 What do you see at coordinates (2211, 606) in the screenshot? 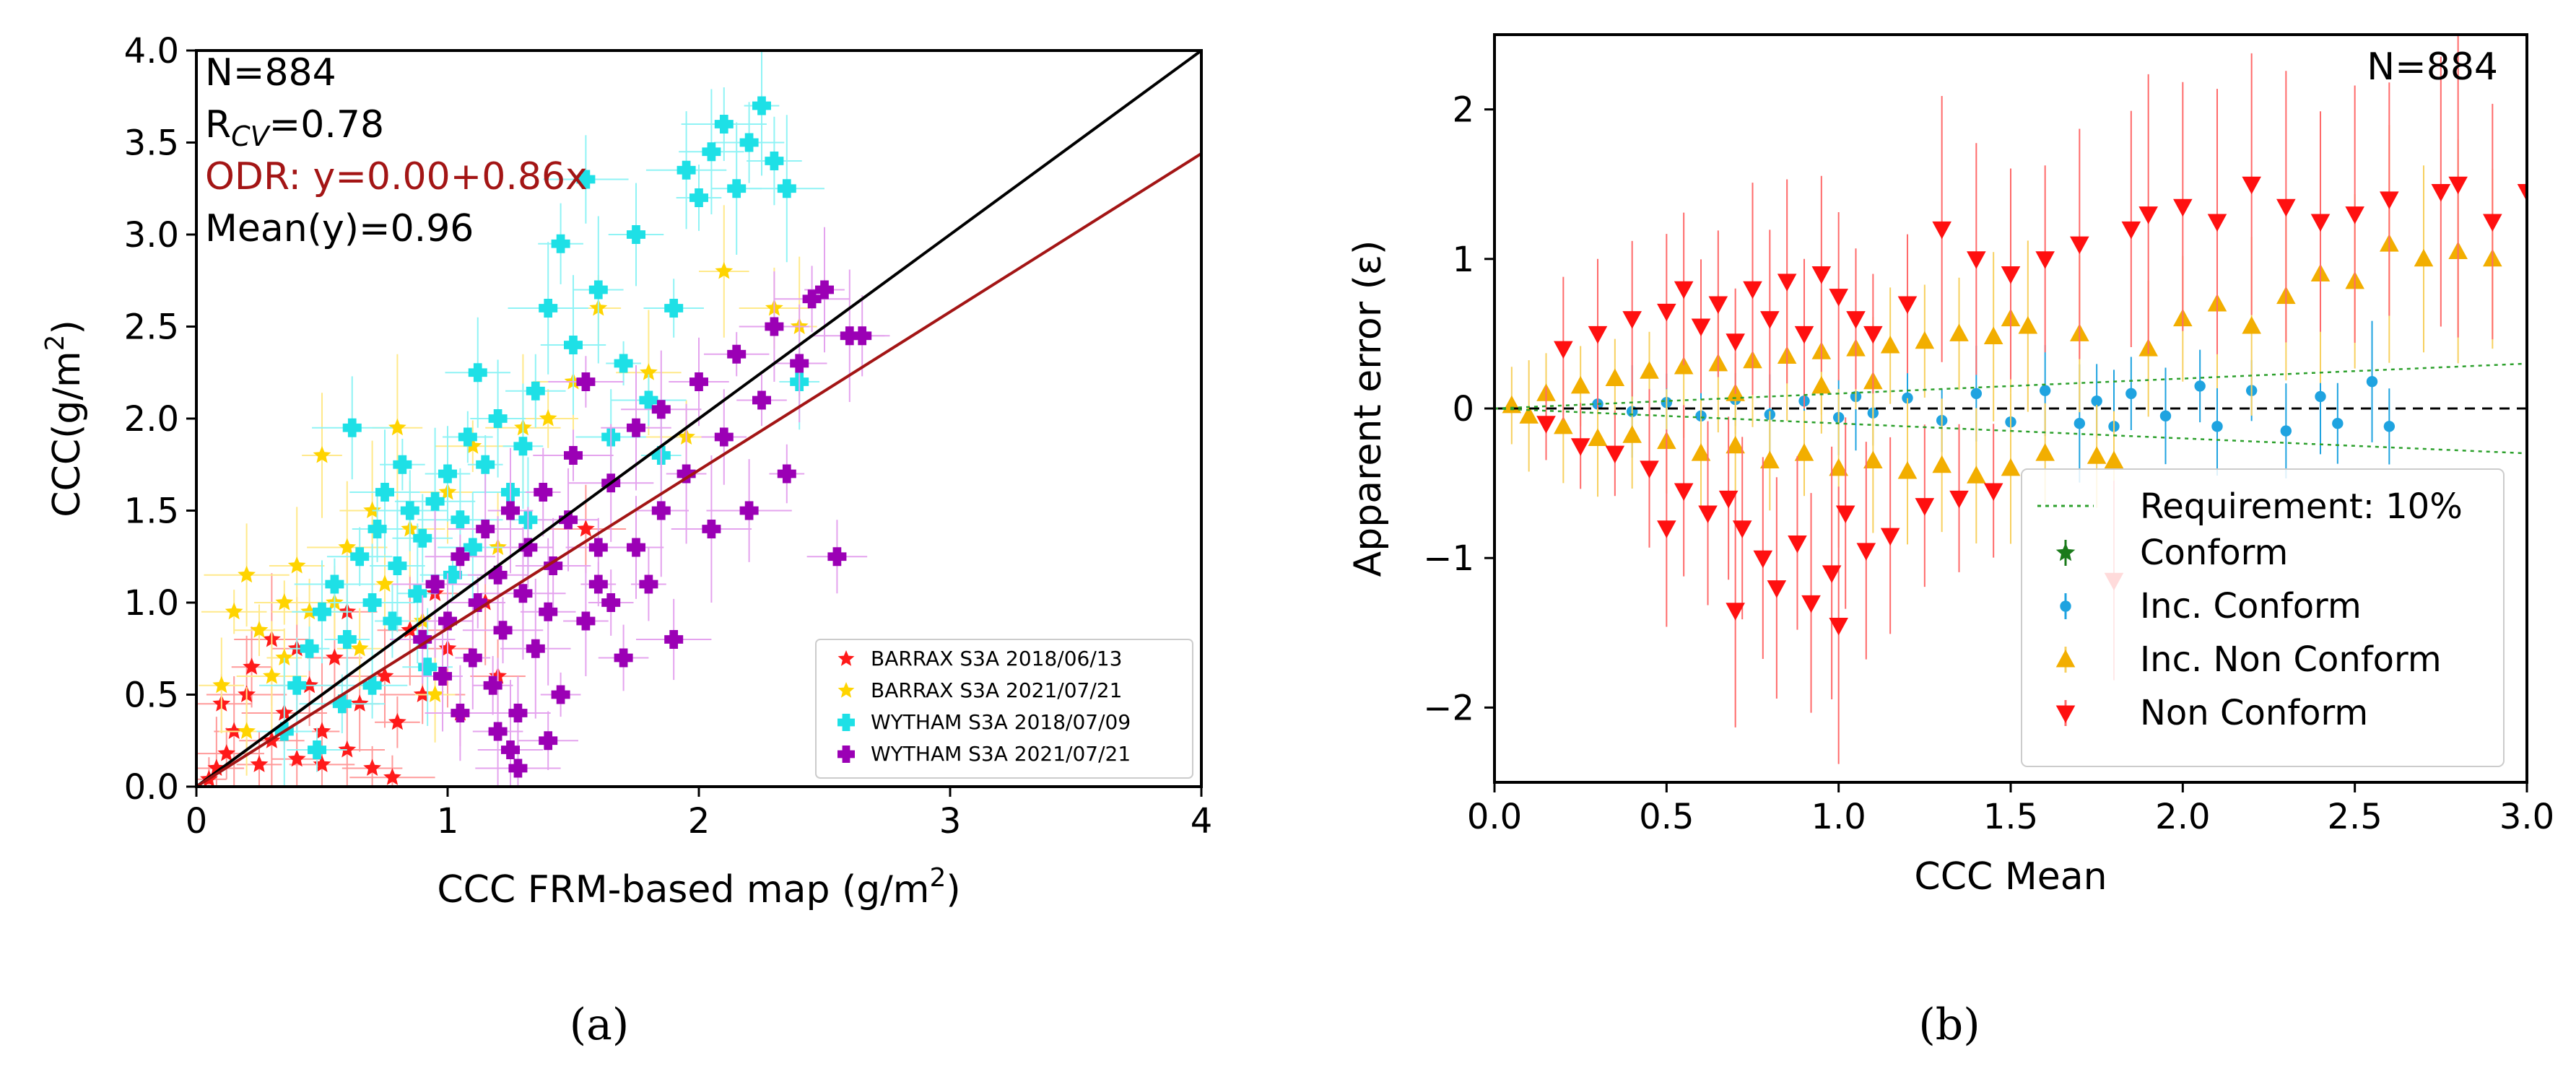
I see `legend-item-inc-conform: Inc. Conform` at bounding box center [2211, 606].